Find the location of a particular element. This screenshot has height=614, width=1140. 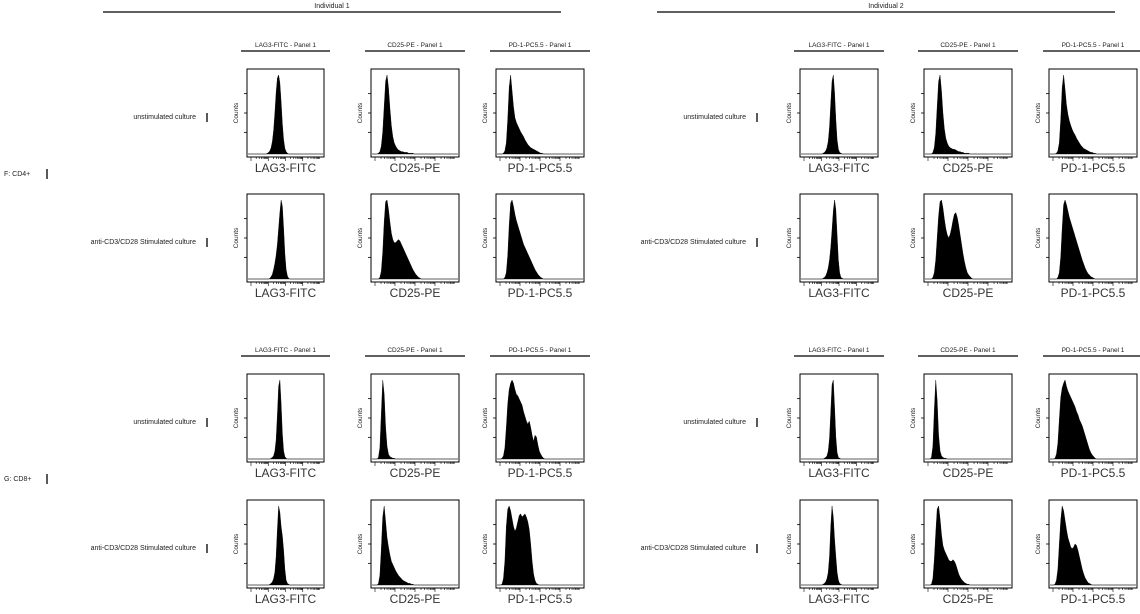

group-label: F: CD4+ is located at coordinates (17, 174).